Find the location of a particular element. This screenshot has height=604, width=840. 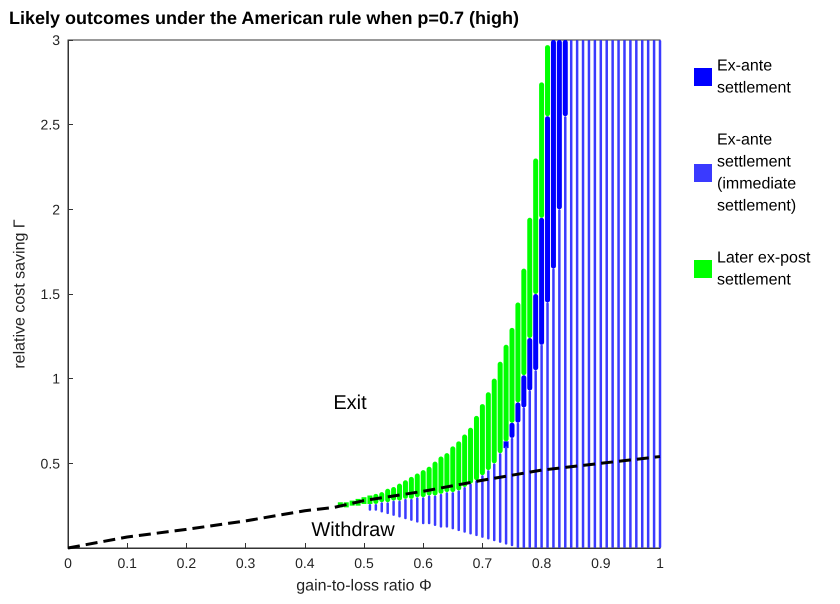

x-tick-label: 0.3 is located at coordinates (246, 563).